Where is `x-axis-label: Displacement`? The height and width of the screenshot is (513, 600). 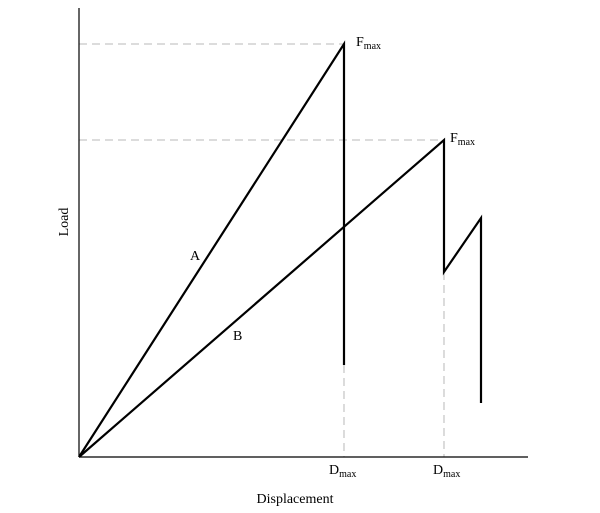
x-axis-label: Displacement is located at coordinates (295, 499).